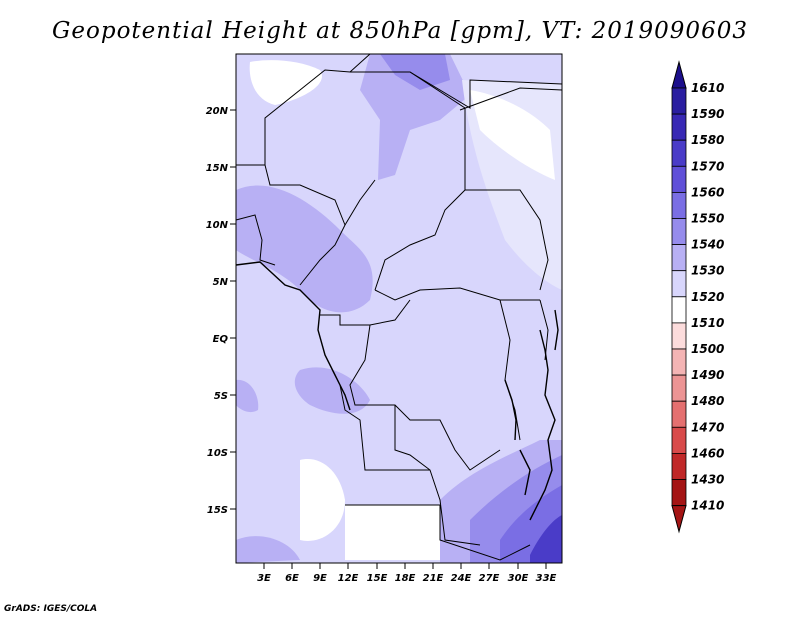 The width and height of the screenshot is (800, 618). I want to click on lon-label-27e: 27E, so click(489, 578).